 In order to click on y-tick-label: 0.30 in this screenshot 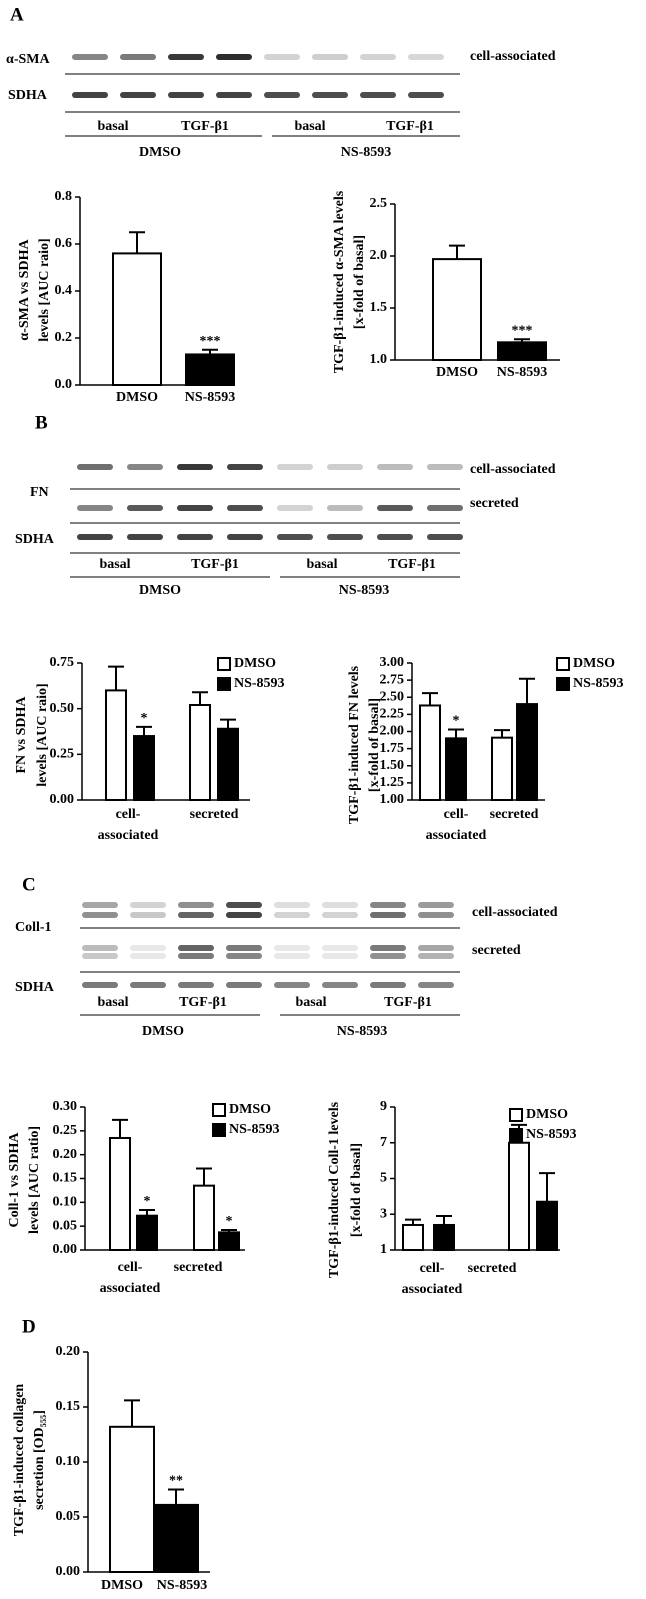, I will do `click(65, 1106)`.